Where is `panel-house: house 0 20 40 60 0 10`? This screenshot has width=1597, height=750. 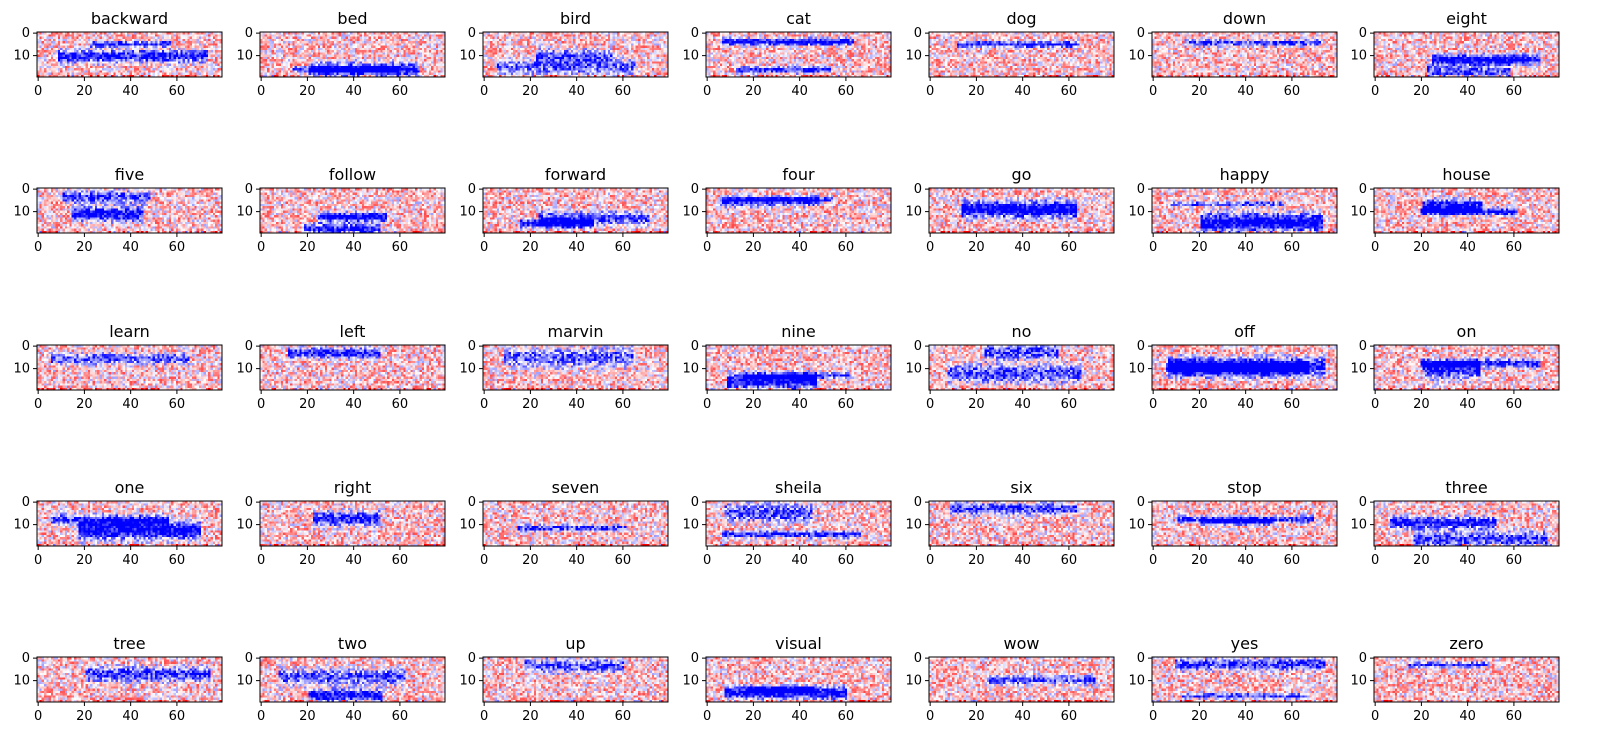 panel-house: house 0 20 40 60 0 10 is located at coordinates (1455, 210).